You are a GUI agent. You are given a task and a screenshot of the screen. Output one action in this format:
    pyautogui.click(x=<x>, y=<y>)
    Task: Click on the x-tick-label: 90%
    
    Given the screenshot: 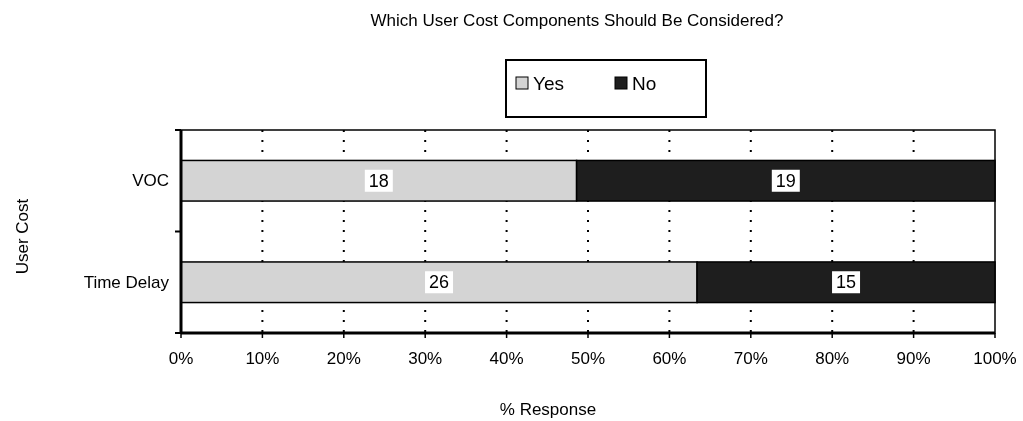 What is the action you would take?
    pyautogui.click(x=913, y=358)
    